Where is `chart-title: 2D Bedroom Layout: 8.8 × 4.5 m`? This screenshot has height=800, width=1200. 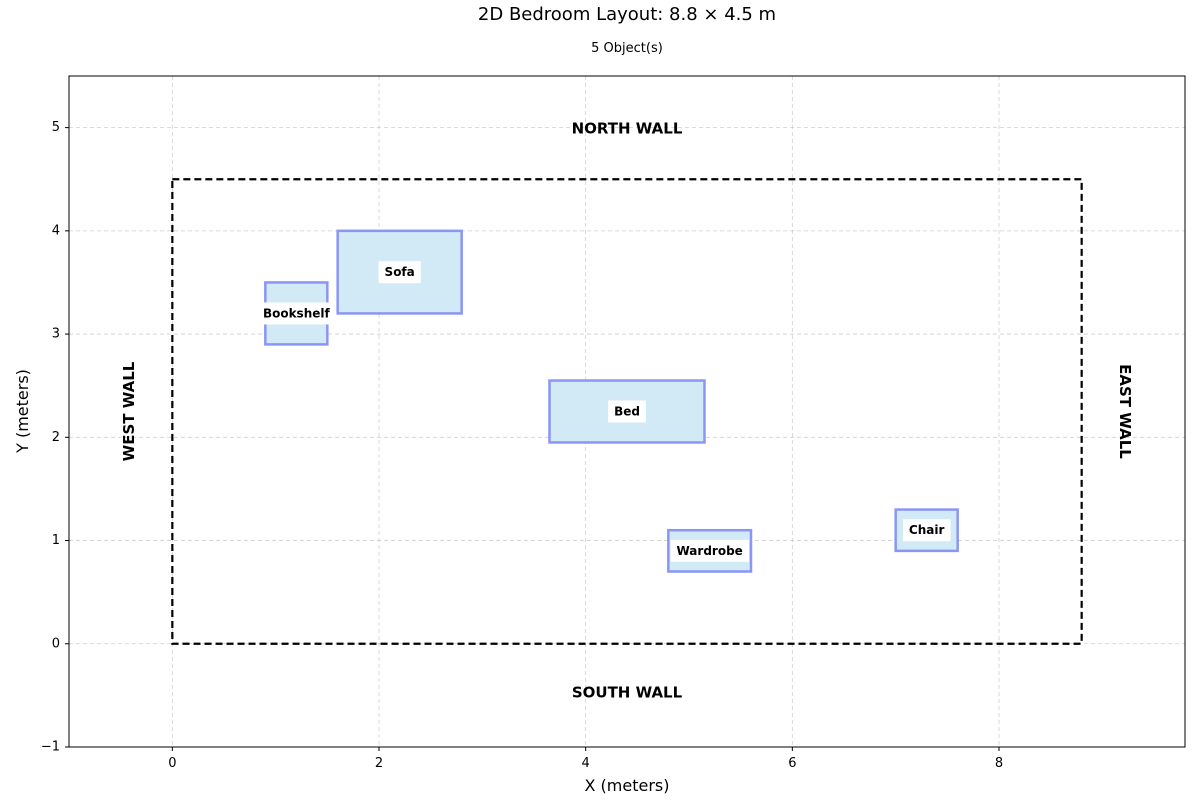 chart-title: 2D Bedroom Layout: 8.8 × 4.5 m is located at coordinates (627, 14).